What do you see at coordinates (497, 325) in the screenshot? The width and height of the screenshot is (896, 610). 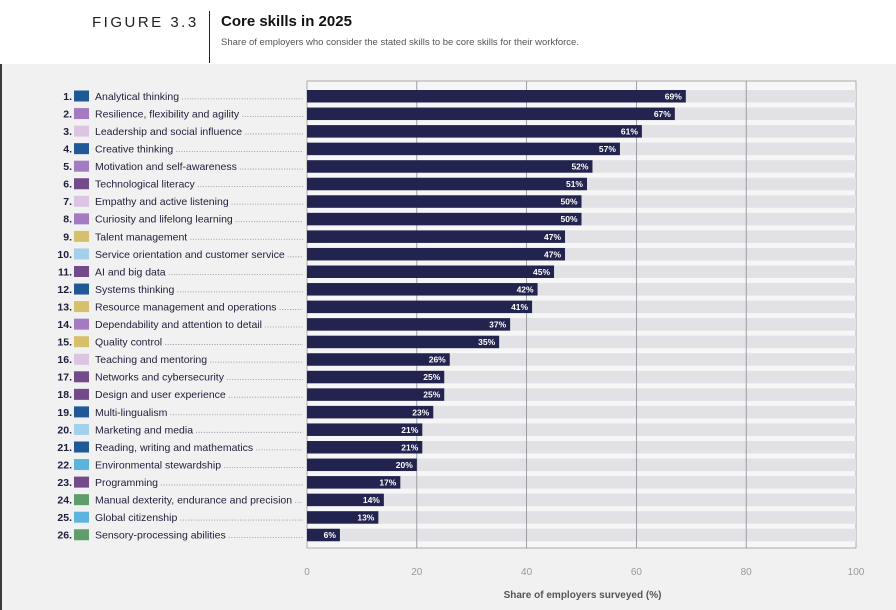 I see `data-label: 37%` at bounding box center [497, 325].